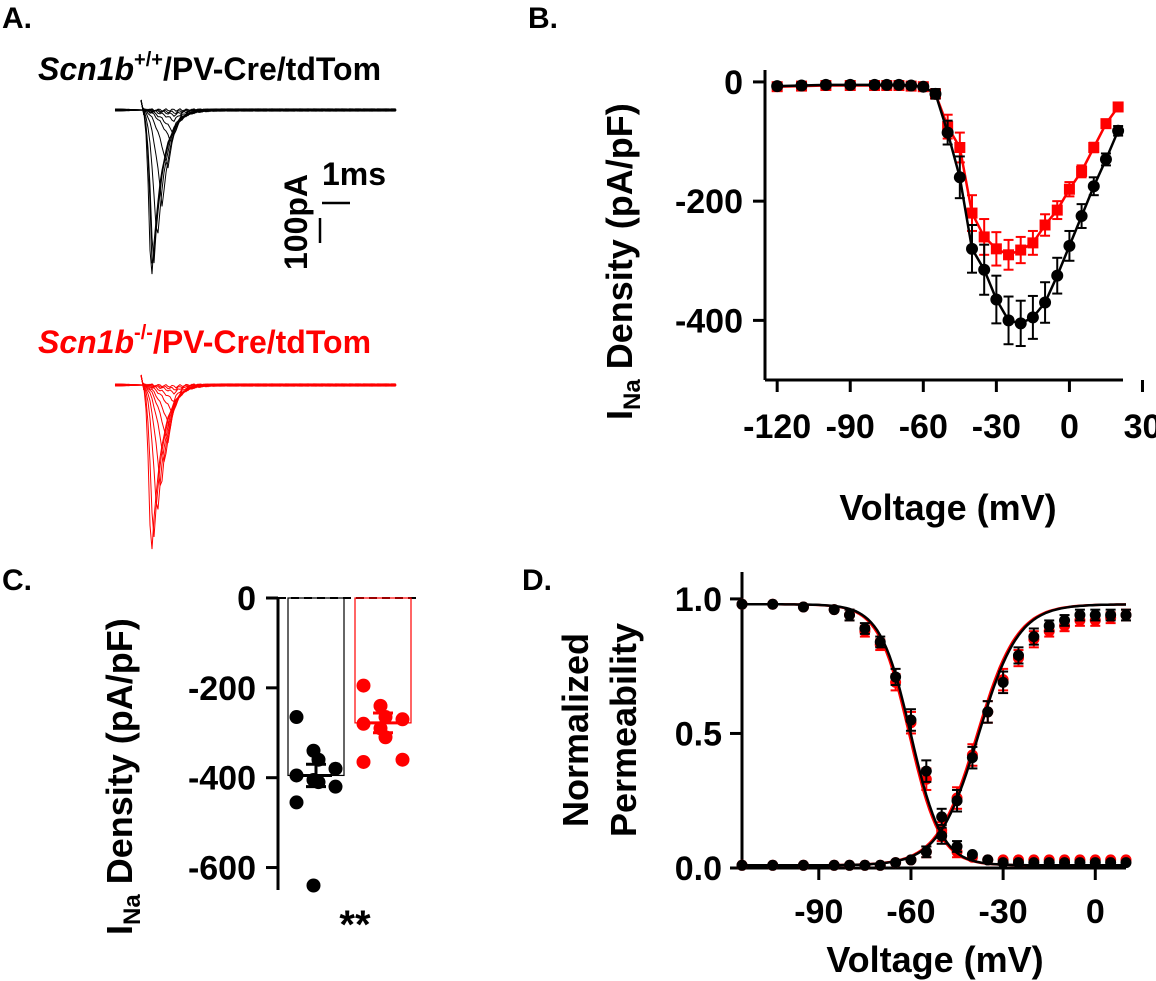  What do you see at coordinates (996, 427) in the screenshot?
I see `b-x-tick-label: -30` at bounding box center [996, 427].